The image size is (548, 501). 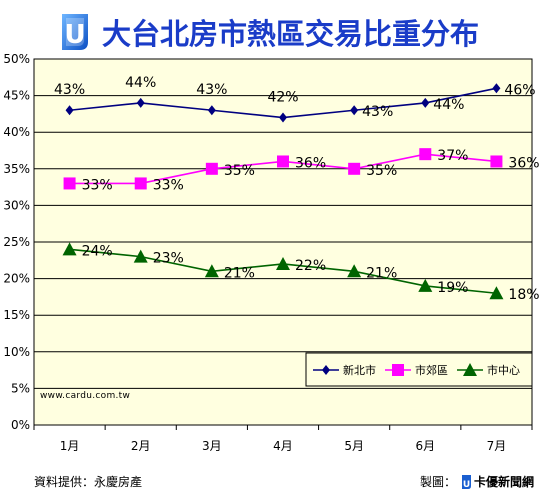 What do you see at coordinates (359, 370) in the screenshot?
I see `legend-label: 新北市` at bounding box center [359, 370].